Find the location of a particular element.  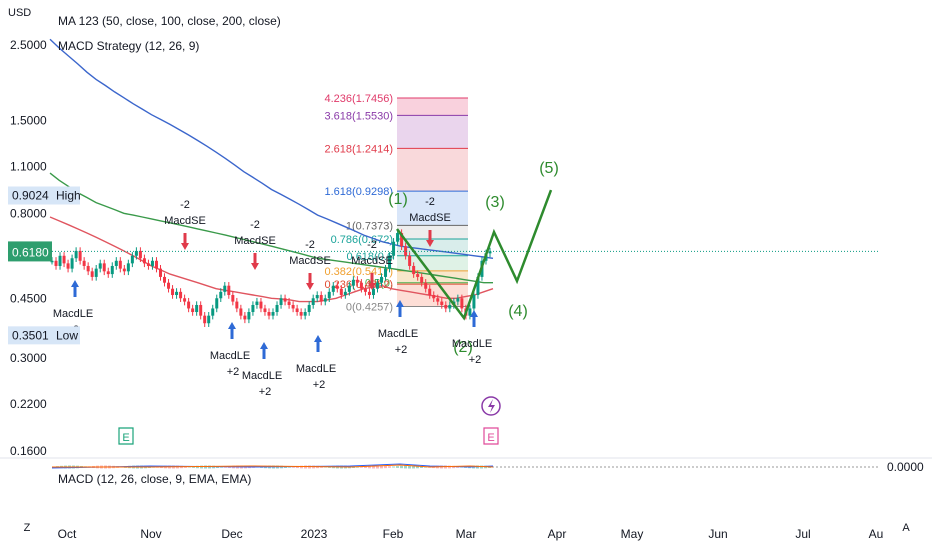

x-tick-label: Jun is located at coordinates (717, 534).